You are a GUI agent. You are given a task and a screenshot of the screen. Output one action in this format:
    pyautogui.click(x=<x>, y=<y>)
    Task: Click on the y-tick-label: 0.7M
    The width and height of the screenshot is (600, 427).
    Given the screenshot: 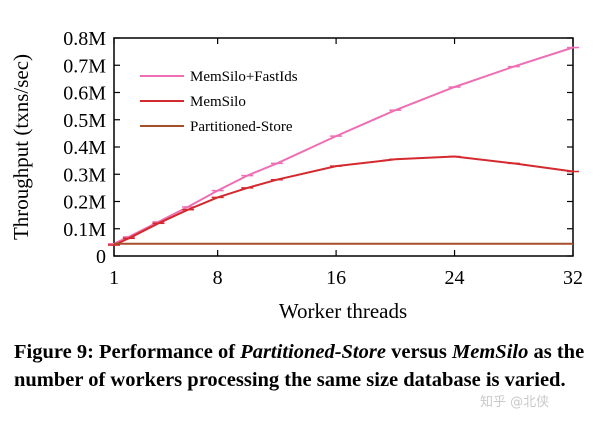 What is the action you would take?
    pyautogui.click(x=84, y=66)
    